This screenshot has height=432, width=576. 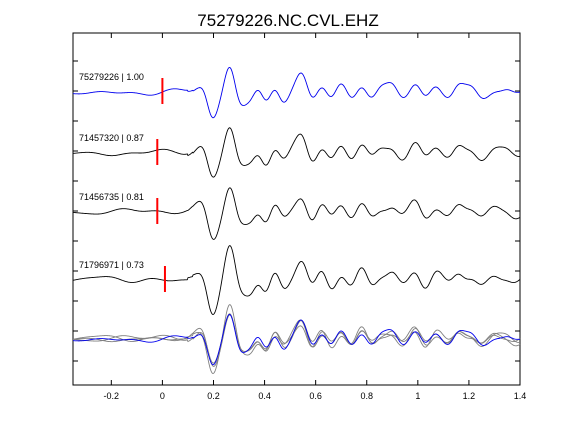 What do you see at coordinates (264, 396) in the screenshot?
I see `x-tick-label: 0.4` at bounding box center [264, 396].